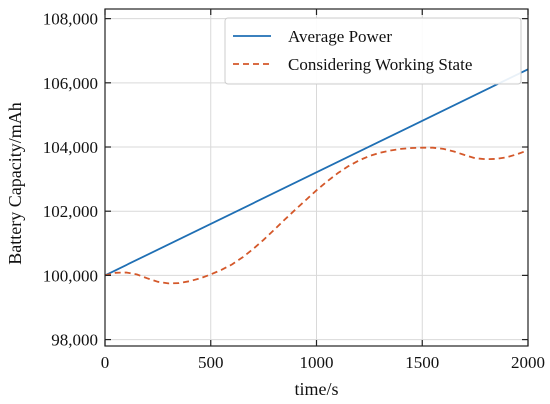 This screenshot has height=404, width=550. Describe the element at coordinates (74, 340) in the screenshot. I see `y-tick-label: 98,000` at that location.